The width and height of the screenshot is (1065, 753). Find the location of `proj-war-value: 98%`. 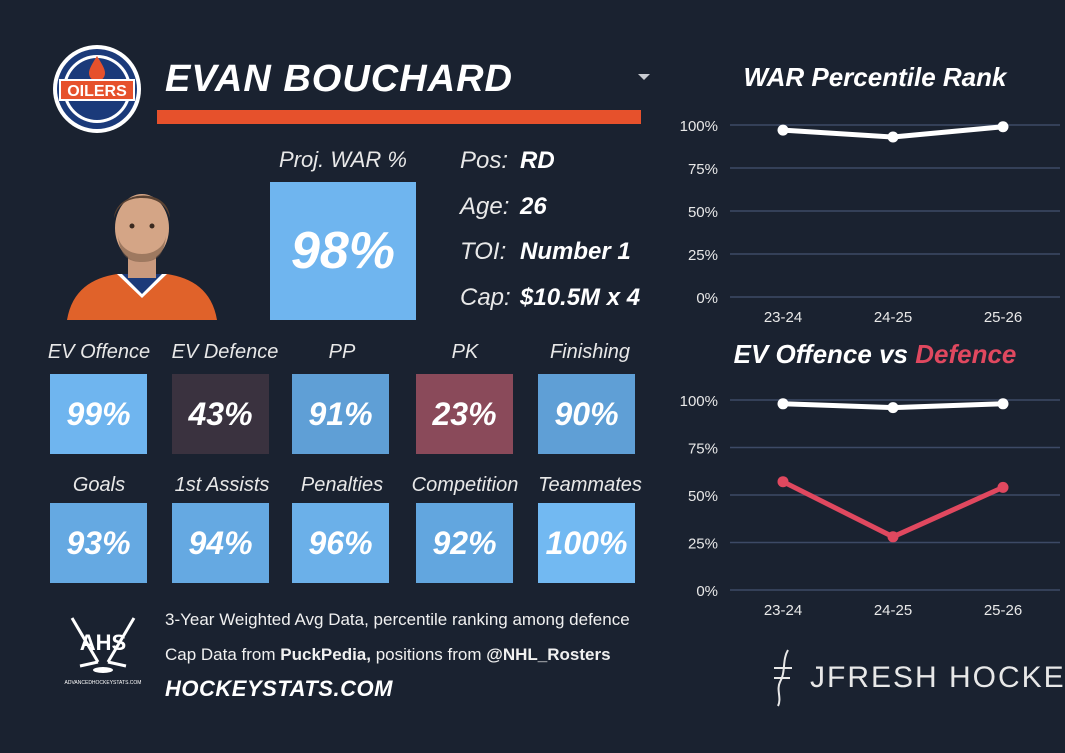

proj-war-value: 98% is located at coordinates (343, 251).